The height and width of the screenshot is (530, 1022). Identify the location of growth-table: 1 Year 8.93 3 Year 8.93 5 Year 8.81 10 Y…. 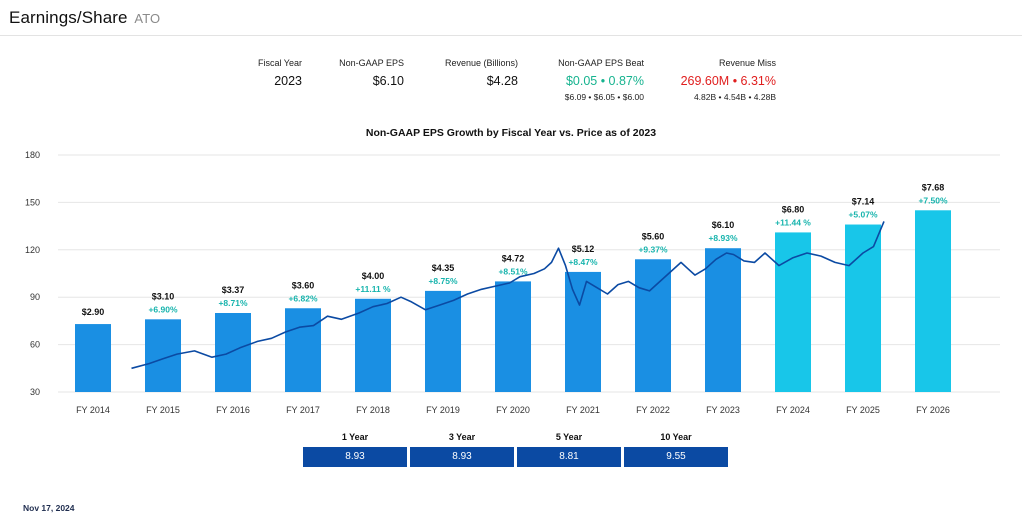
(517, 449).